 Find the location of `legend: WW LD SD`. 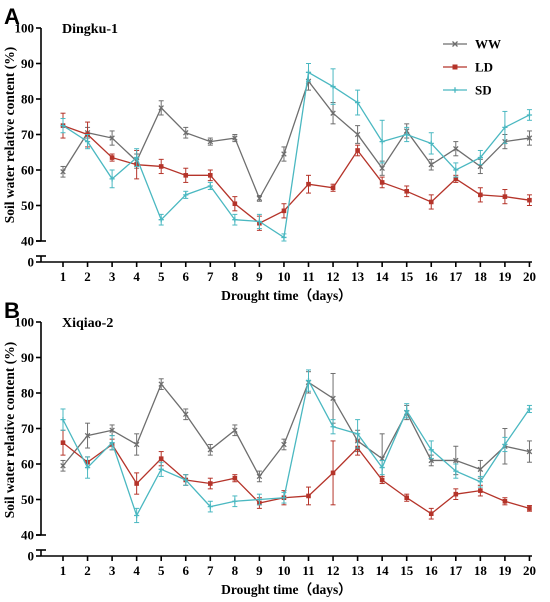

legend: WW LD SD is located at coordinates (472, 67).